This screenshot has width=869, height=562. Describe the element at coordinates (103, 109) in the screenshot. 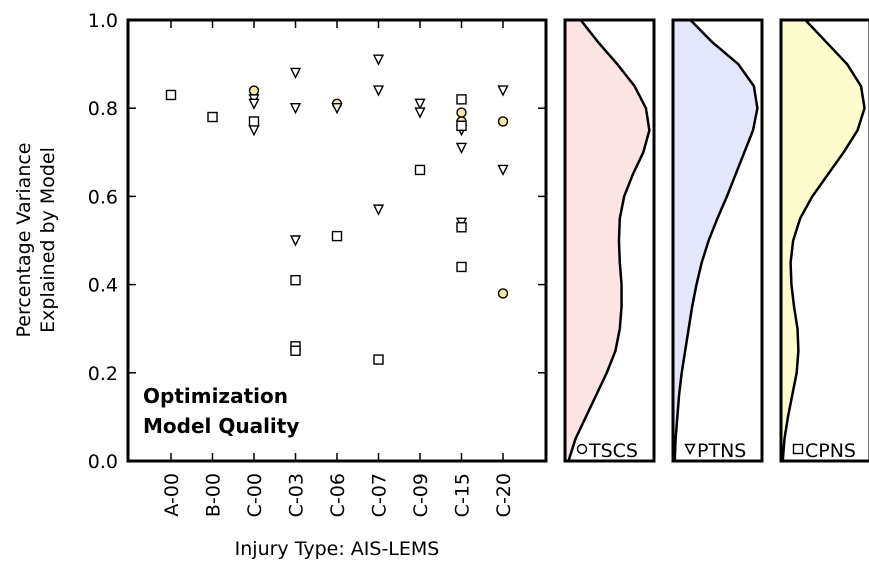

I see `y-tick-label: 0.8` at that location.